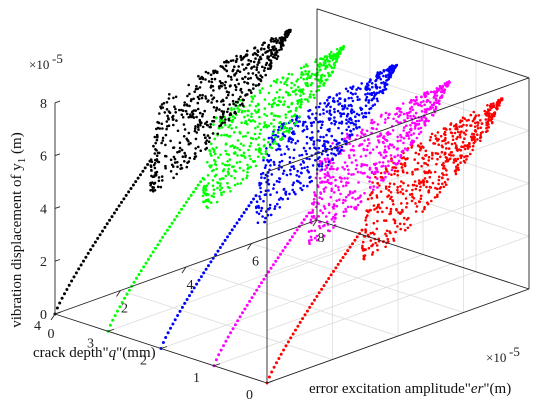 The image size is (550, 405). Describe the element at coordinates (249, 246) in the screenshot. I see `x-tick-mark` at that location.